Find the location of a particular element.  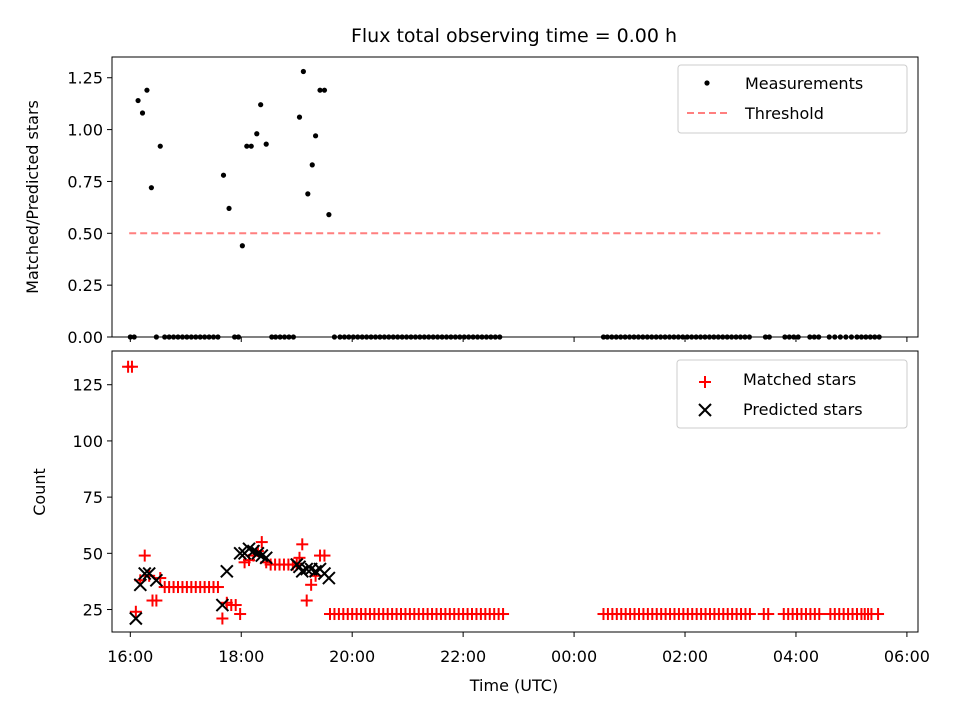

y-tick-label: 1.25 is located at coordinates (85, 78).